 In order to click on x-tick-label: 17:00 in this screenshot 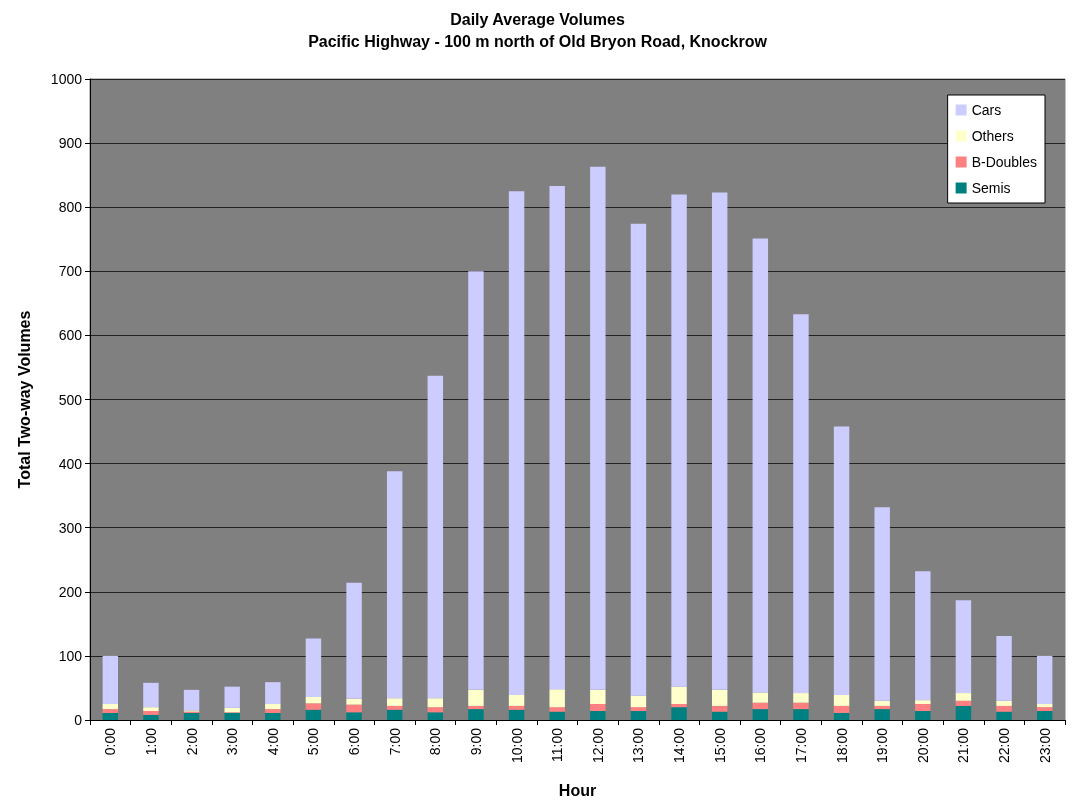, I will do `click(800, 745)`.